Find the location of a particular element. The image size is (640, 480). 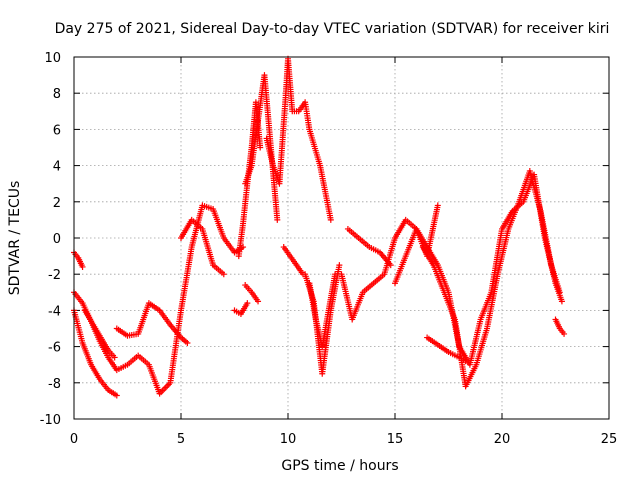

y-tick-label: 2 is located at coordinates (57, 203).